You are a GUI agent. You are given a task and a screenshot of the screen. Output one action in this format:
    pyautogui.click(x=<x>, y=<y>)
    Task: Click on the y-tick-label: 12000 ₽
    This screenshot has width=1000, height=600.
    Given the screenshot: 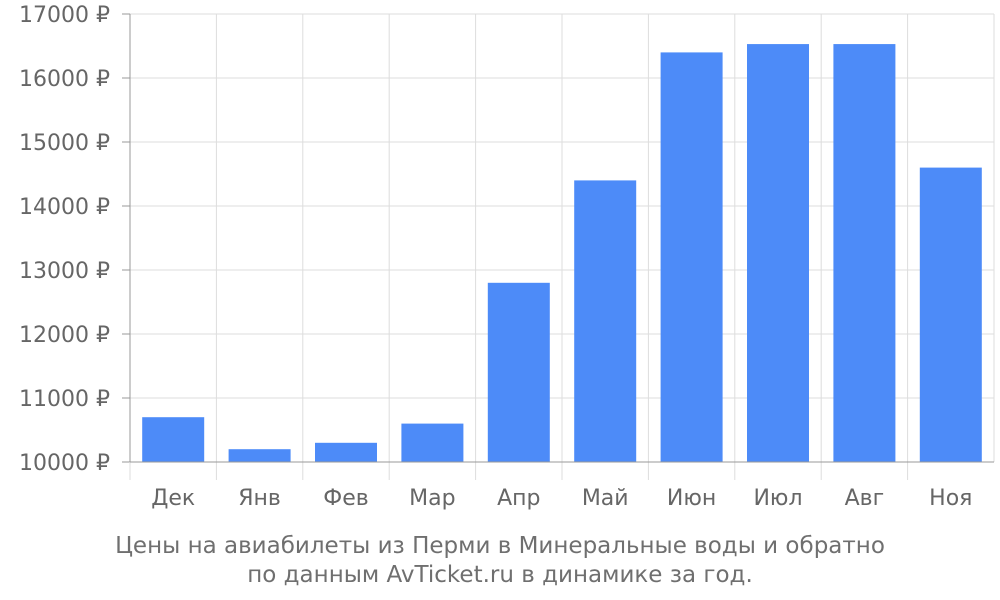 What is the action you would take?
    pyautogui.click(x=64, y=335)
    